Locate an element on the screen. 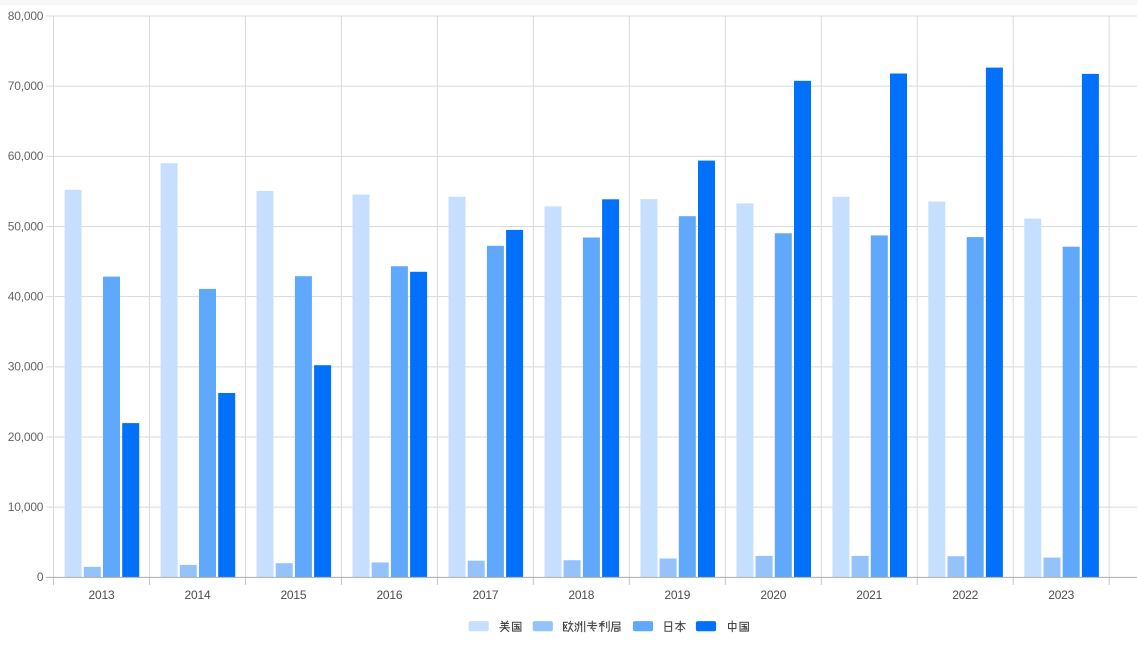  svg-text: 0 is located at coordinates (40, 577).